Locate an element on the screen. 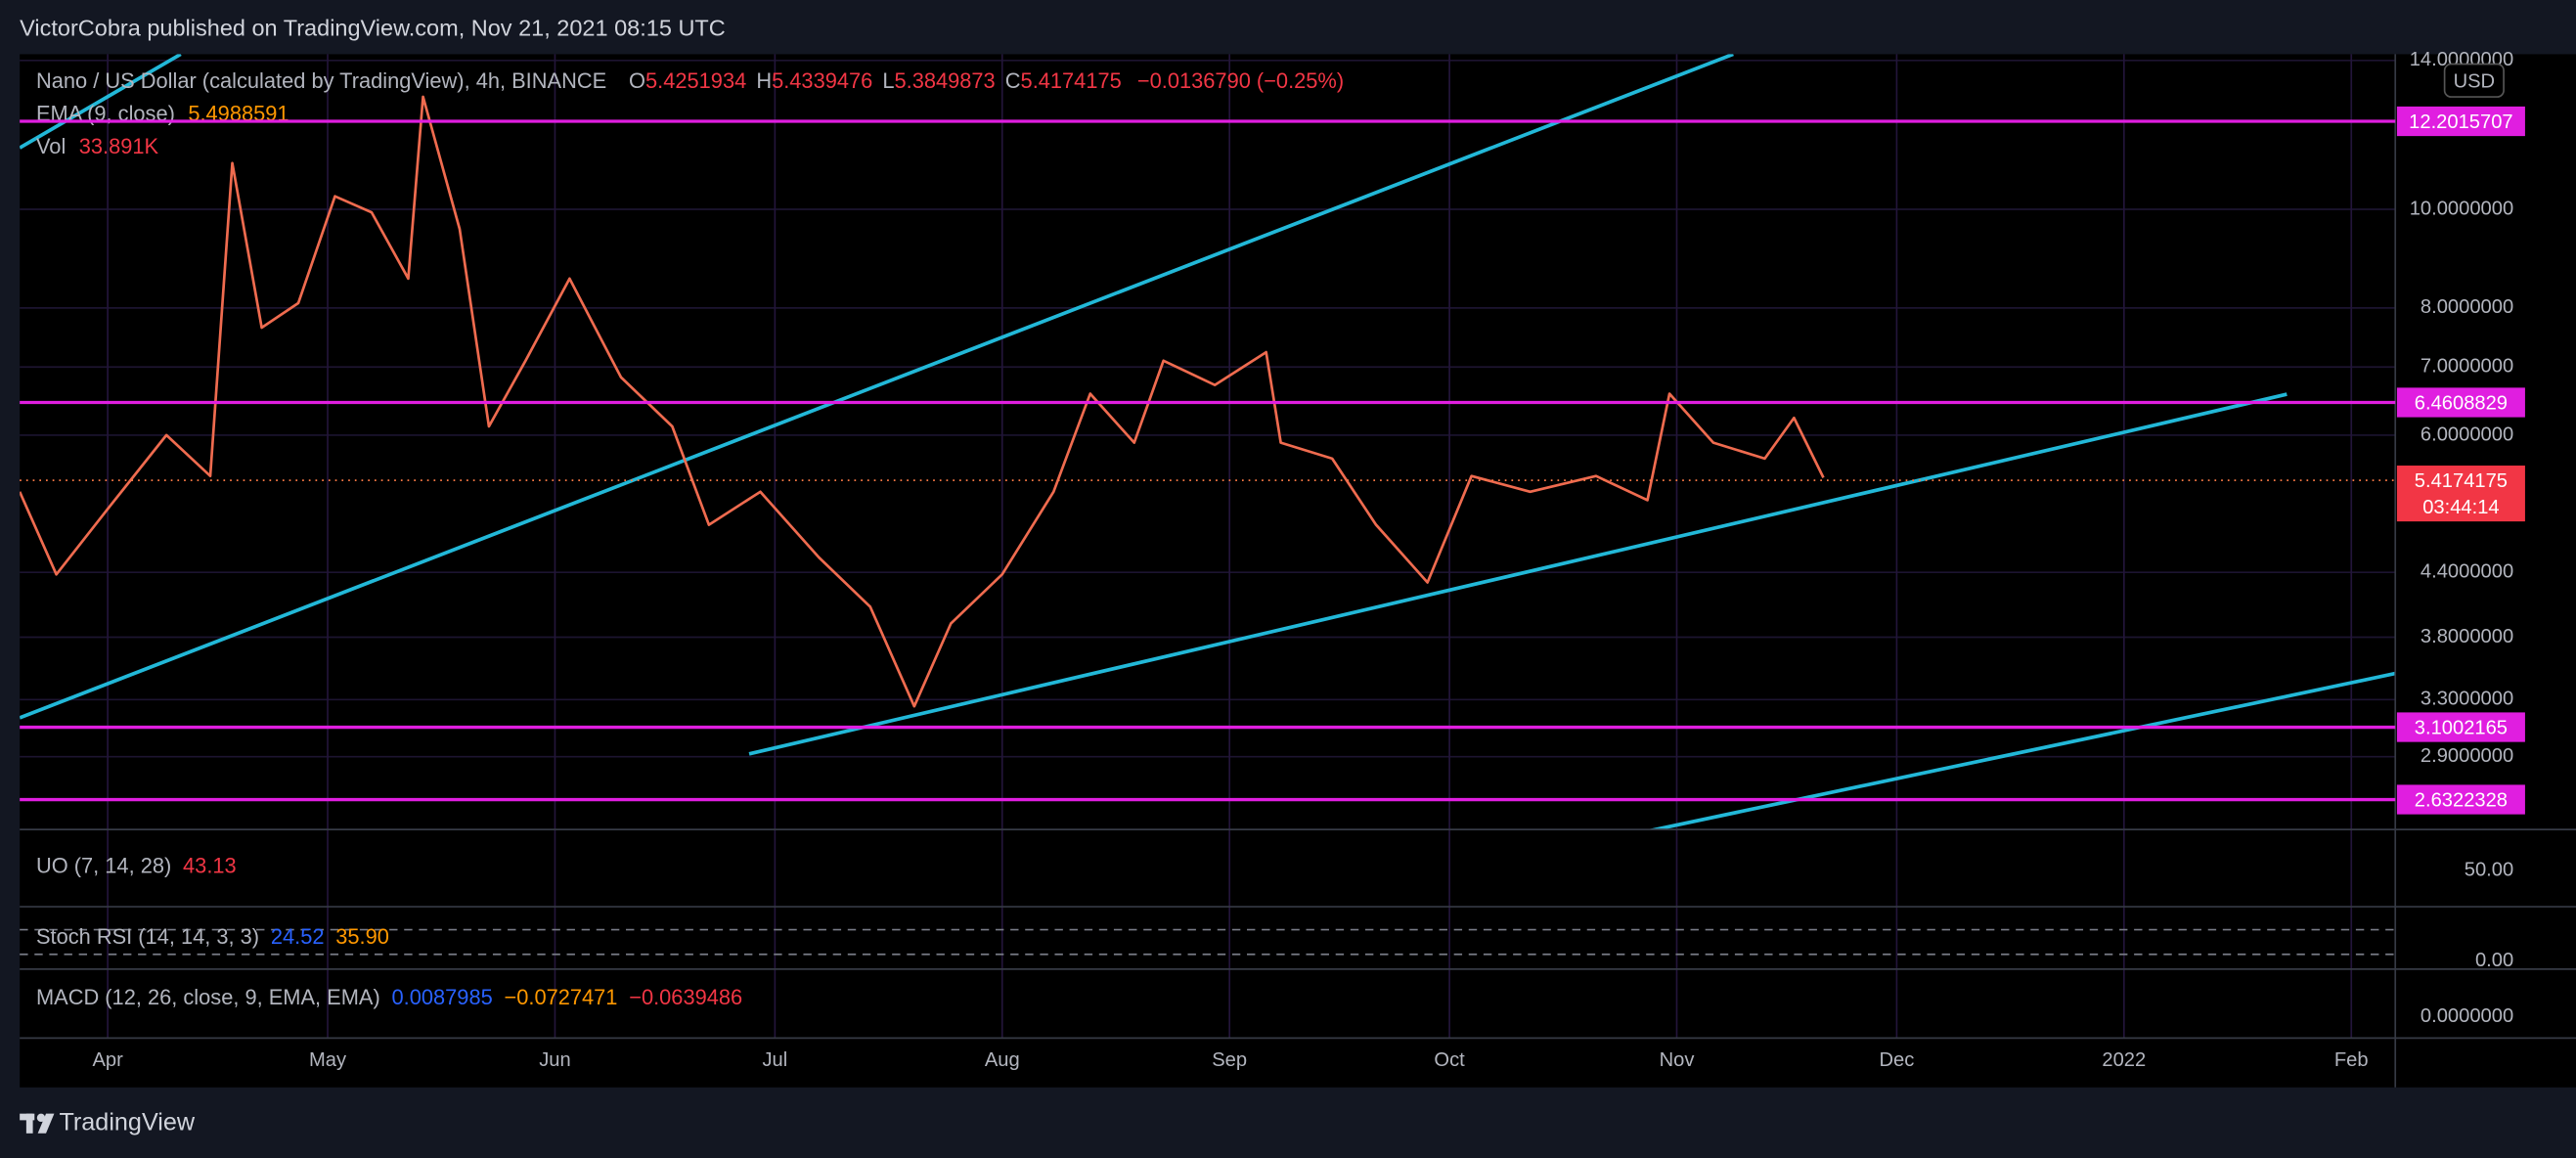 This screenshot has width=2576, height=1158. x-tick-label: Sep is located at coordinates (1229, 1060).